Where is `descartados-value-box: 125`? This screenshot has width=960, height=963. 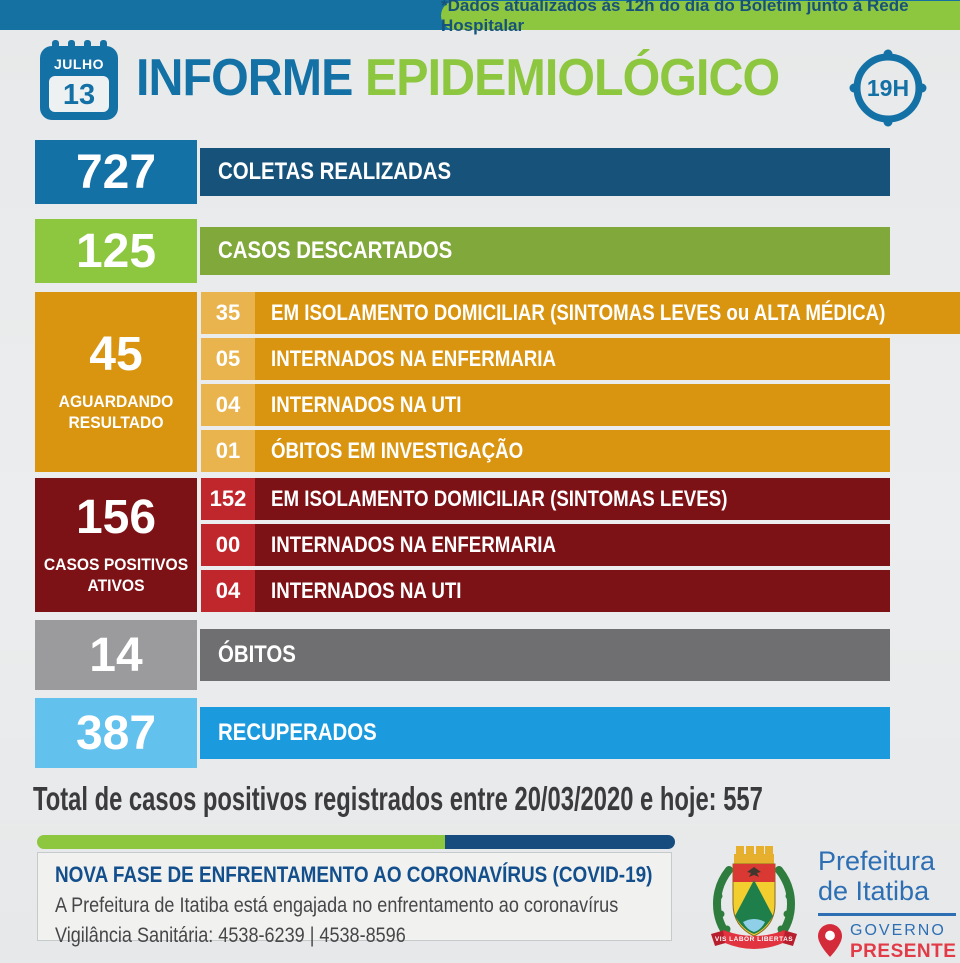 descartados-value-box: 125 is located at coordinates (116, 251).